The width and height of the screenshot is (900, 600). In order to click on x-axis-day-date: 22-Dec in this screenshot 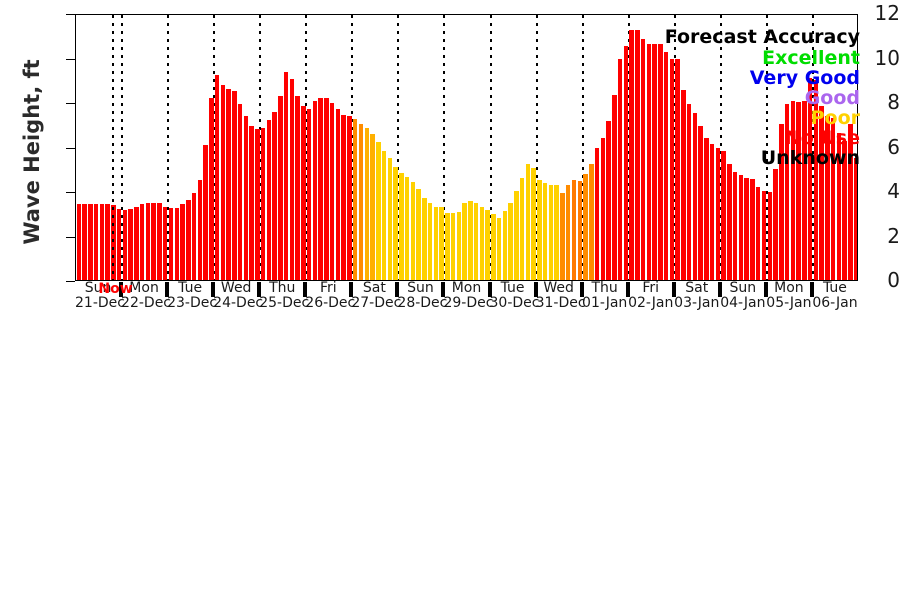, I will do `click(146, 303)`.